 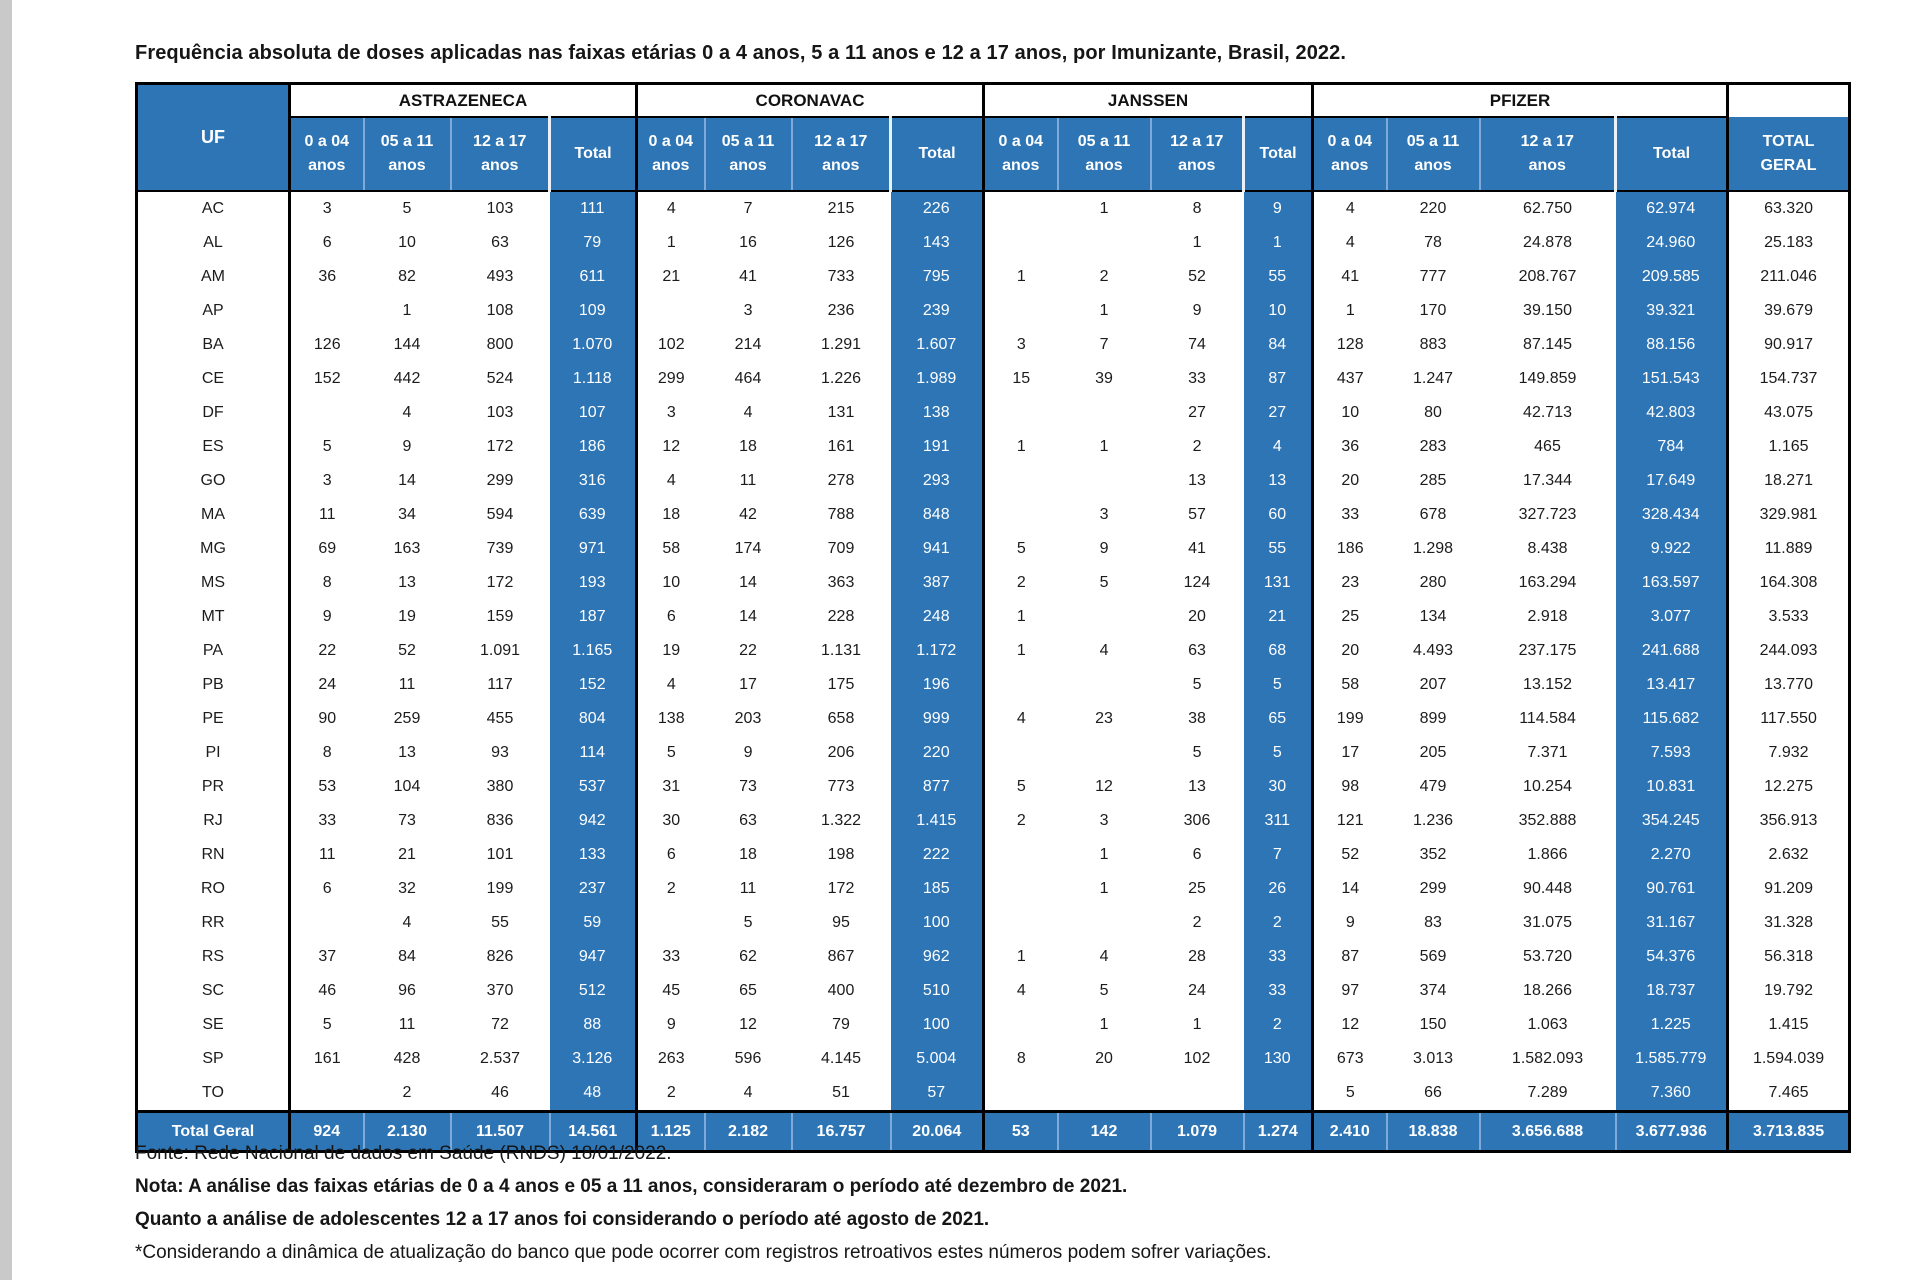 What do you see at coordinates (1278, 413) in the screenshot?
I see `cell-janssen-total: 27` at bounding box center [1278, 413].